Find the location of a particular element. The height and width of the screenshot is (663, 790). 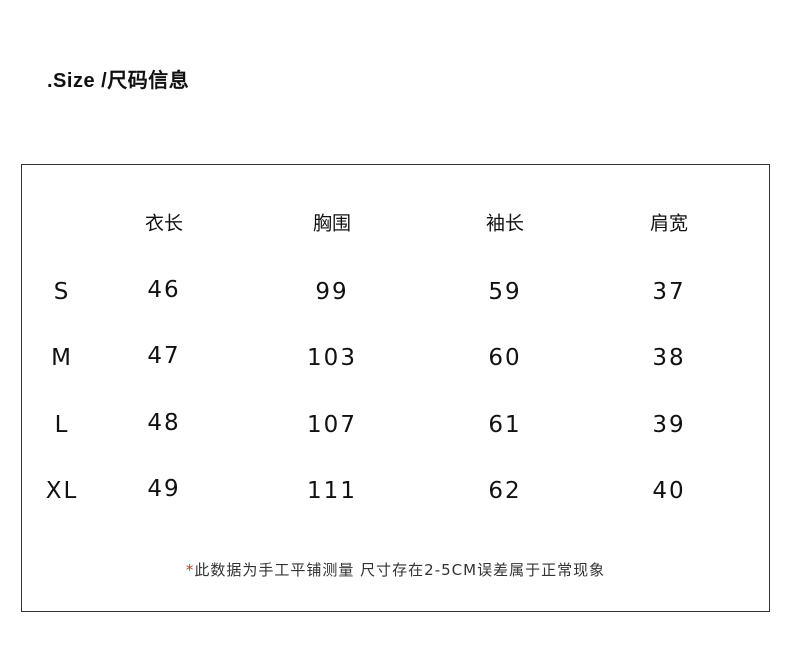

table-cell: 48 is located at coordinates (164, 423).